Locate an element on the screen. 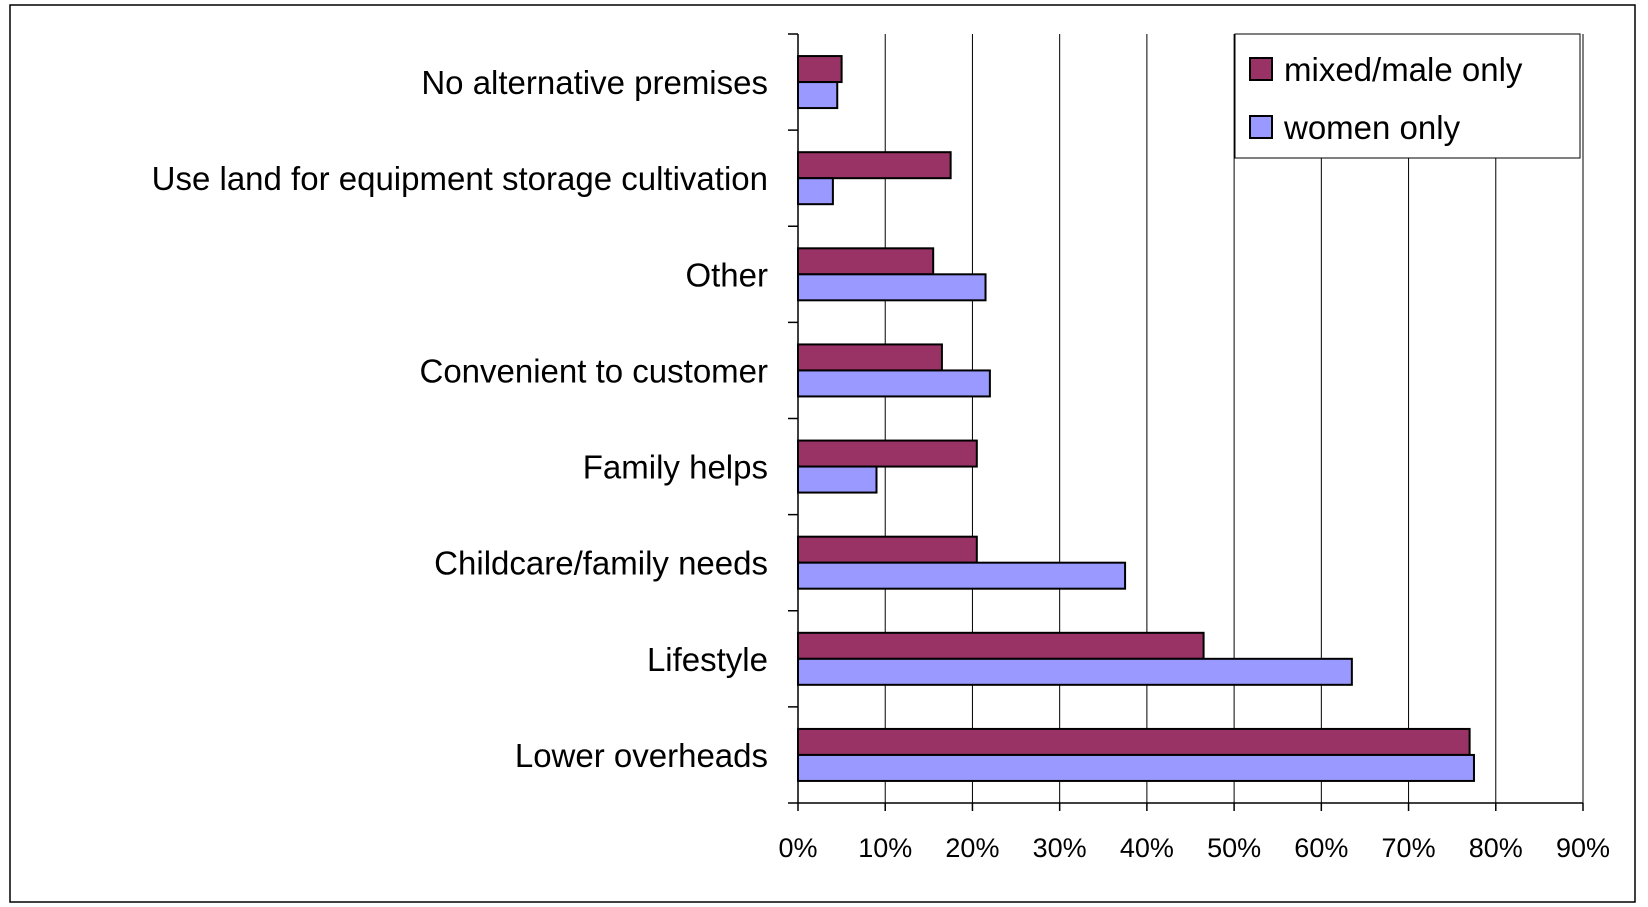 This screenshot has width=1648, height=907. legend-label: mixed/male only is located at coordinates (1403, 69).